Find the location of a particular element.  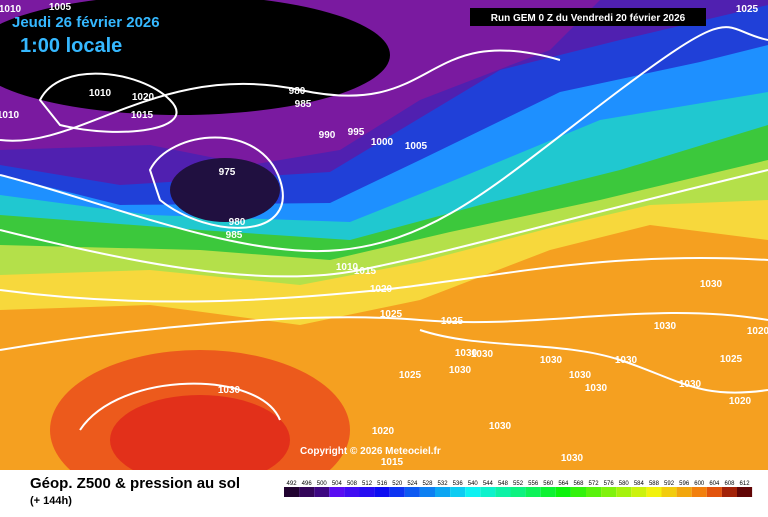

scale-label: 568 is located at coordinates (578, 484).